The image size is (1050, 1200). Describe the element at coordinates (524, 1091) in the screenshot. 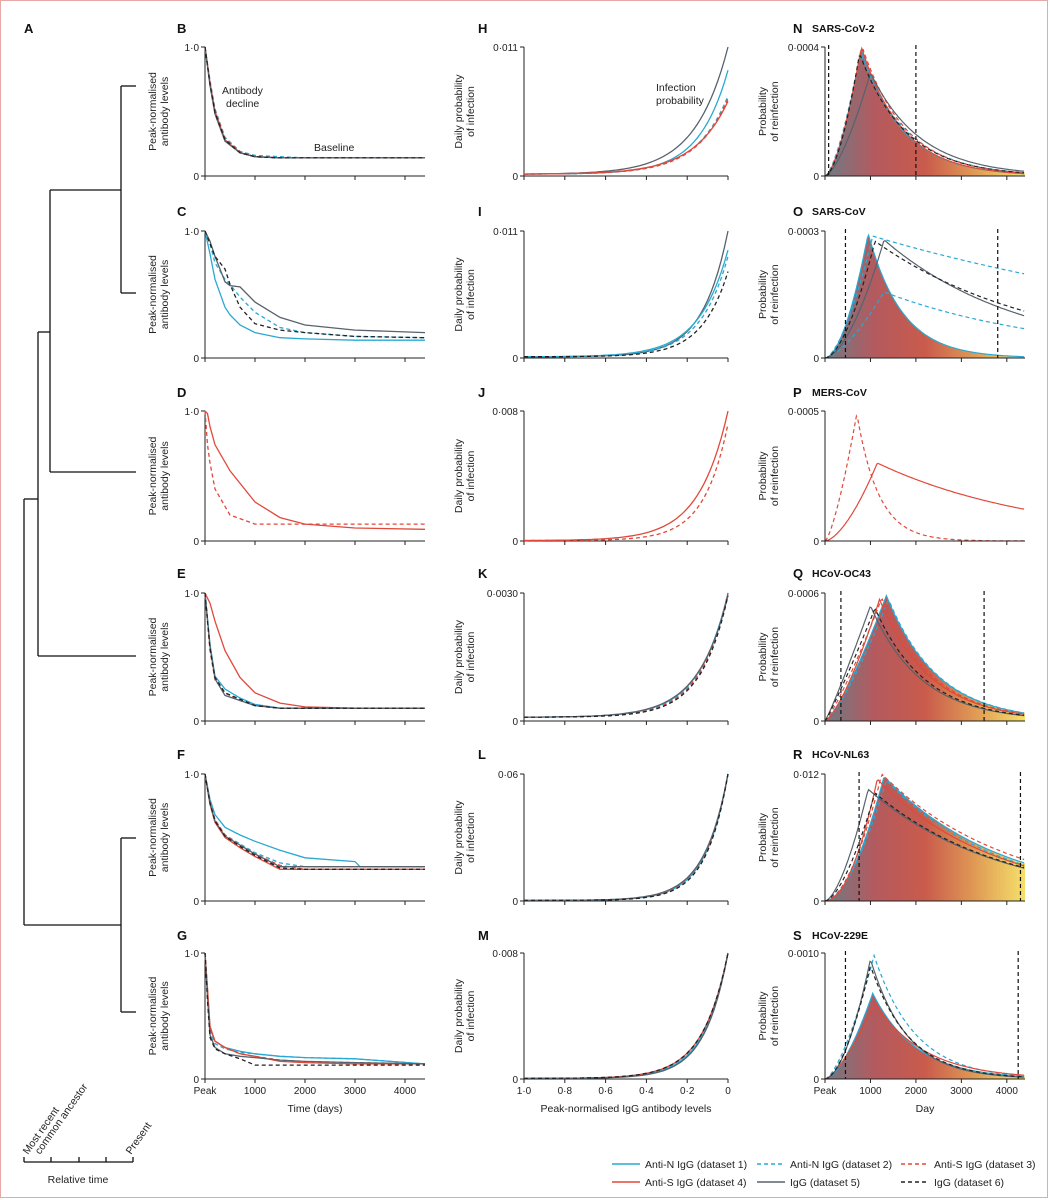

I see `panel-M-xtick-label: 1·0` at that location.